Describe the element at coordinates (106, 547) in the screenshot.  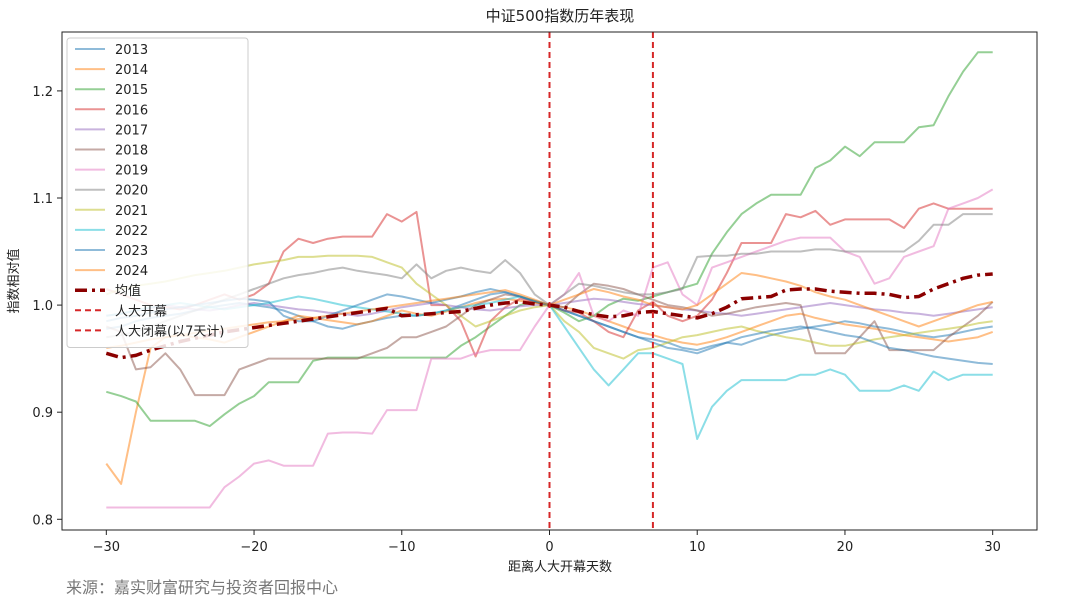
I see `x-tick-label: −30` at that location.